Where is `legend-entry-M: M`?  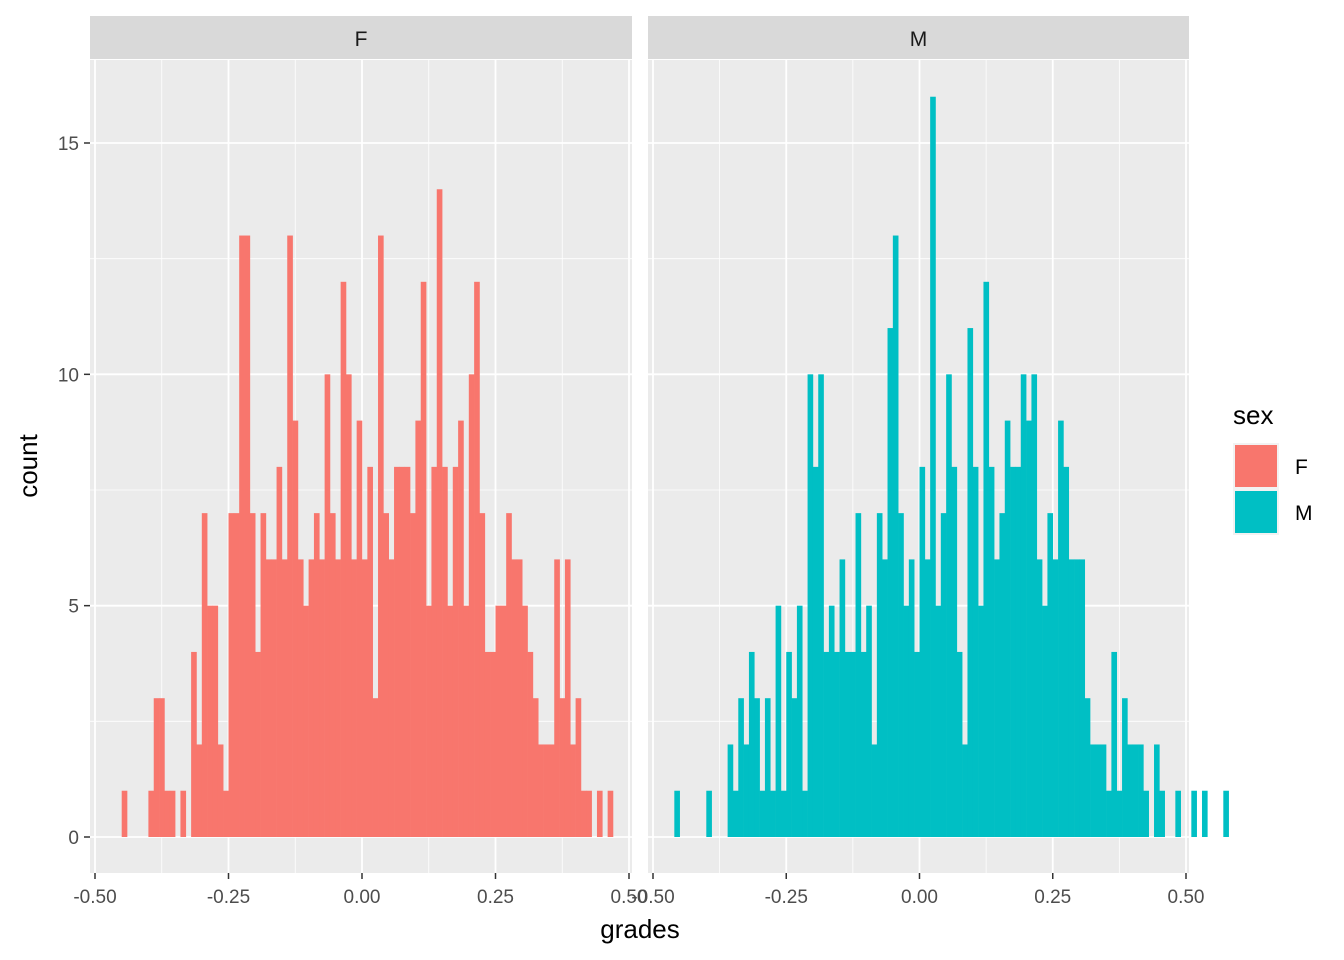
legend-entry-M: M is located at coordinates (1273, 512).